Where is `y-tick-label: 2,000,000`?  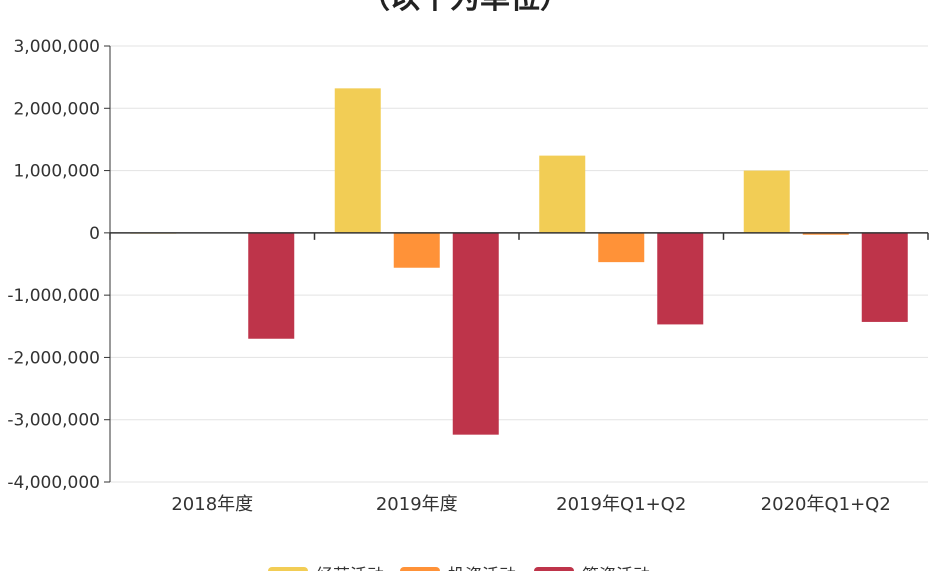 y-tick-label: 2,000,000 is located at coordinates (56, 109).